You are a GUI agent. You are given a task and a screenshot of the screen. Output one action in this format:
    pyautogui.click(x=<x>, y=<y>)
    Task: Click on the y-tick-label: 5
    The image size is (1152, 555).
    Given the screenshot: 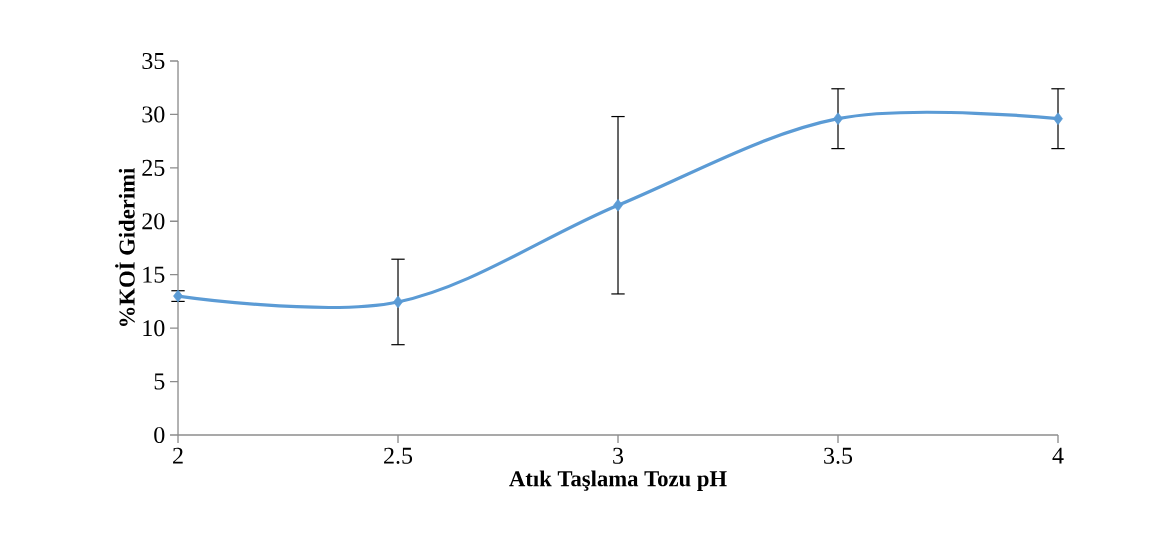 What is the action you would take?
    pyautogui.click(x=159, y=381)
    